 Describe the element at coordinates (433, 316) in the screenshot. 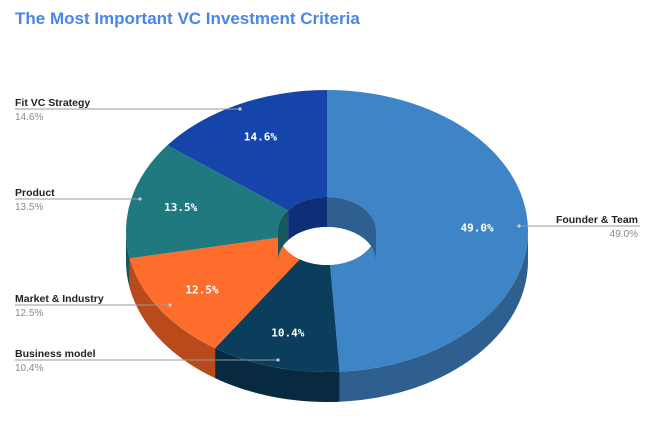

I see `side-founder-team` at that location.